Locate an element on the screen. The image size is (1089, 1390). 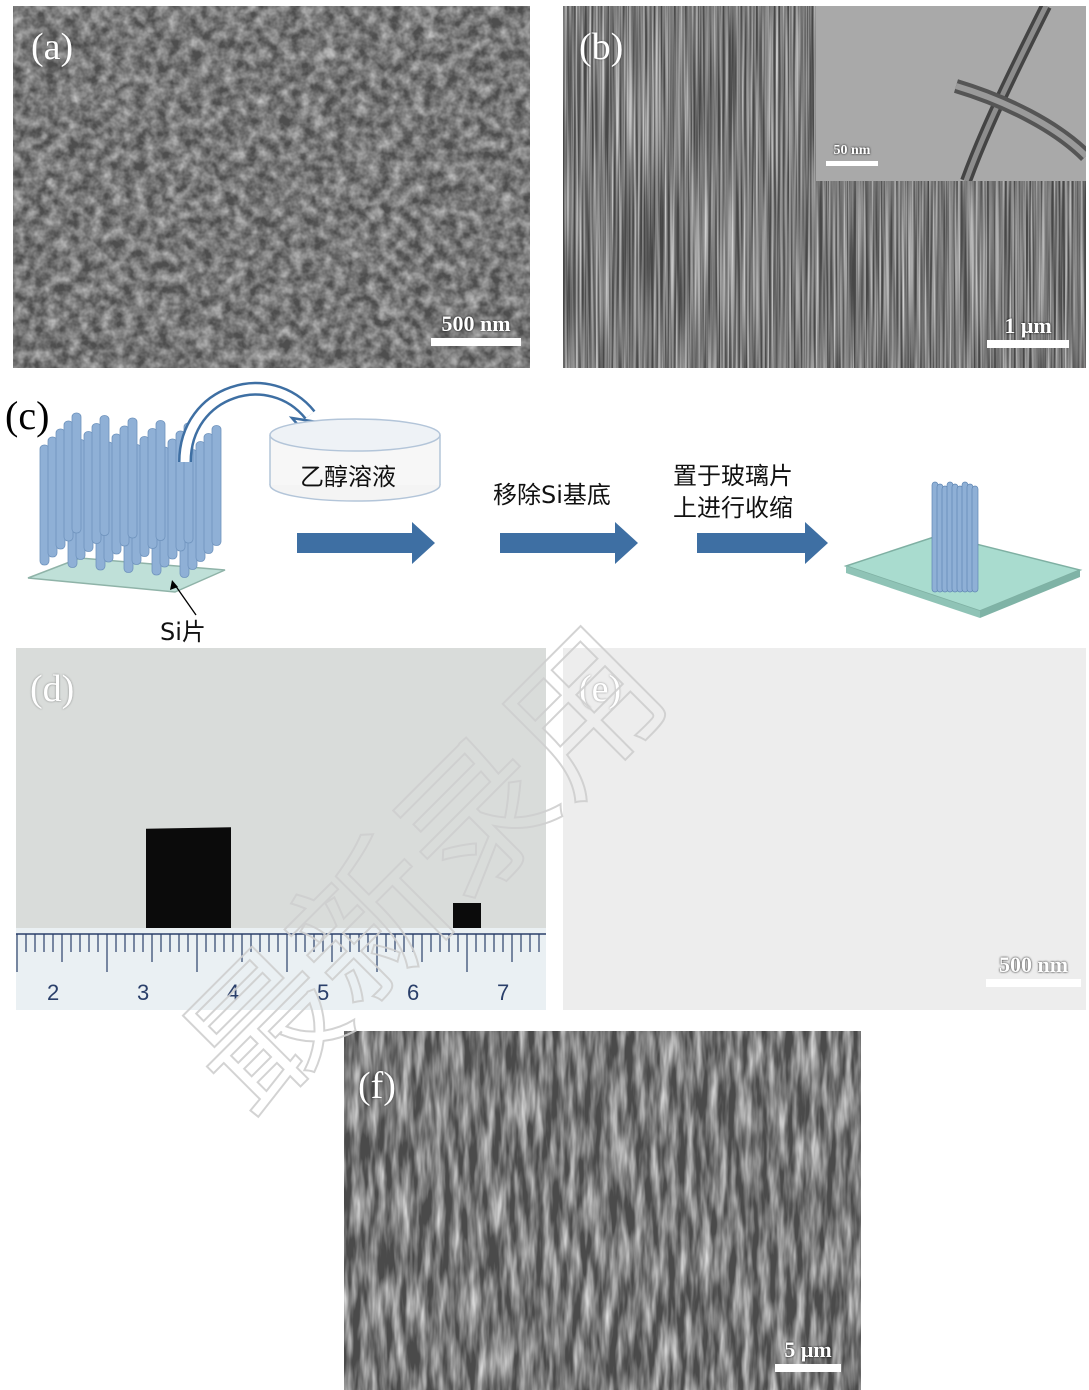
panel-a-sem-image: (a) 500 nm is located at coordinates (271, 187).